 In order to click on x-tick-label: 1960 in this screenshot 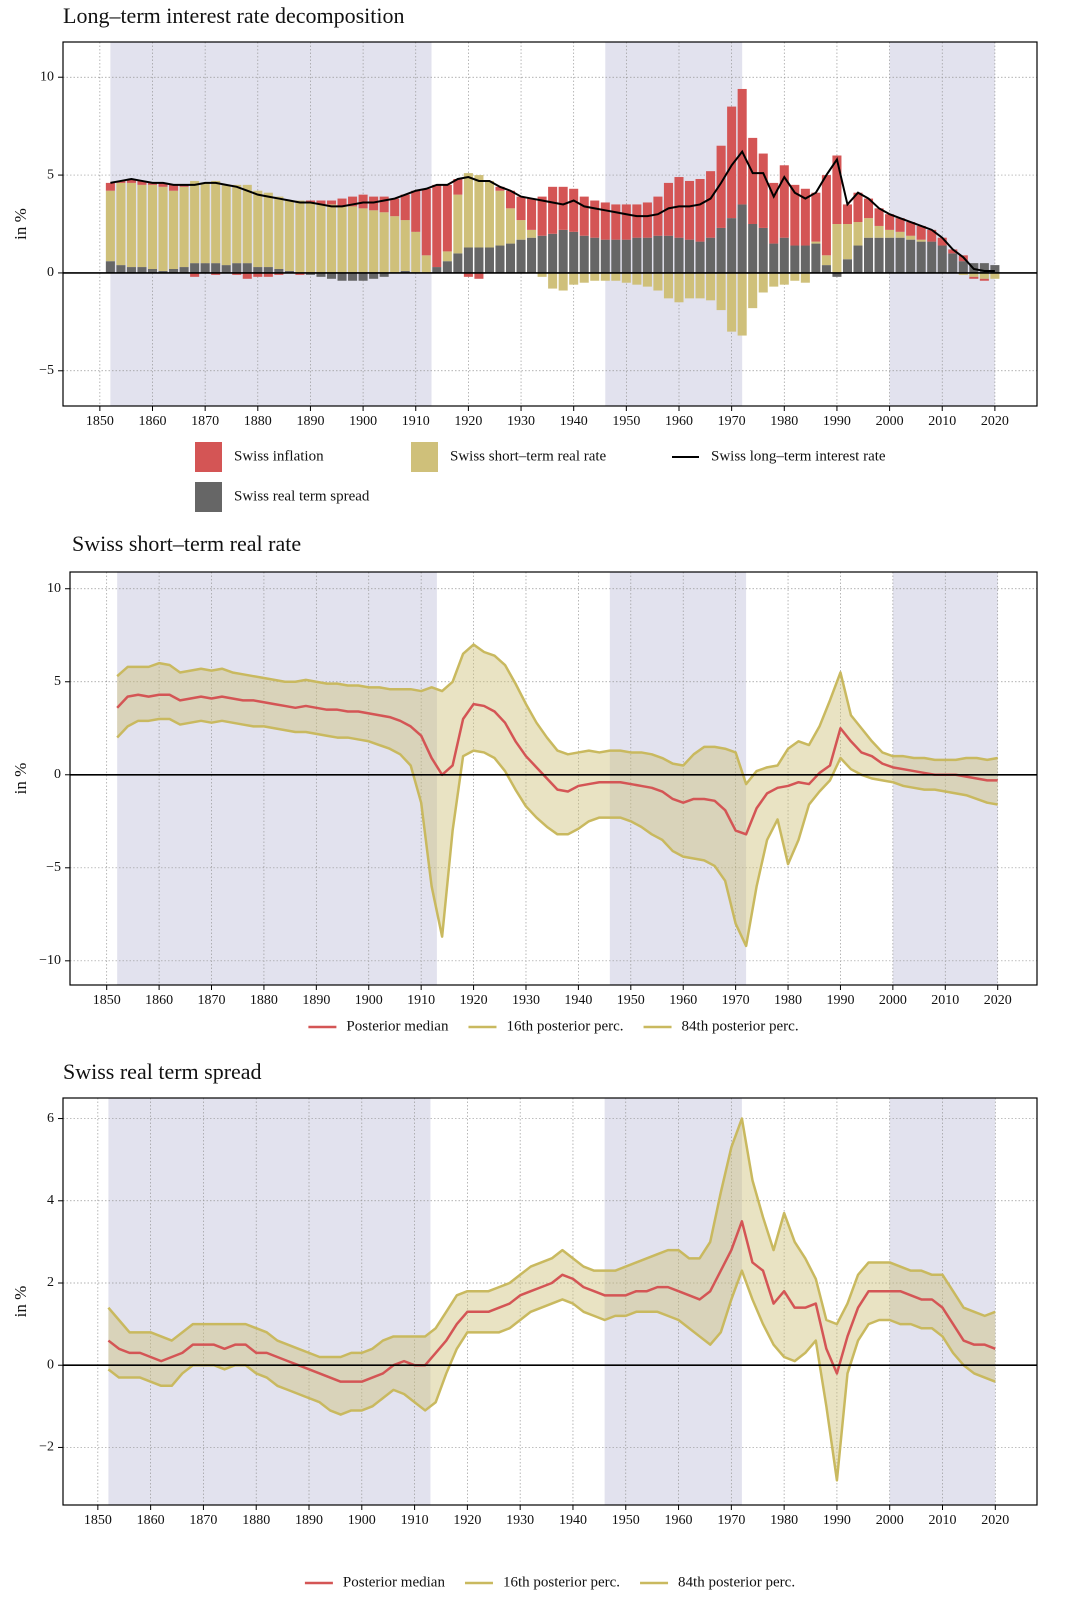, I will do `click(683, 1000)`.